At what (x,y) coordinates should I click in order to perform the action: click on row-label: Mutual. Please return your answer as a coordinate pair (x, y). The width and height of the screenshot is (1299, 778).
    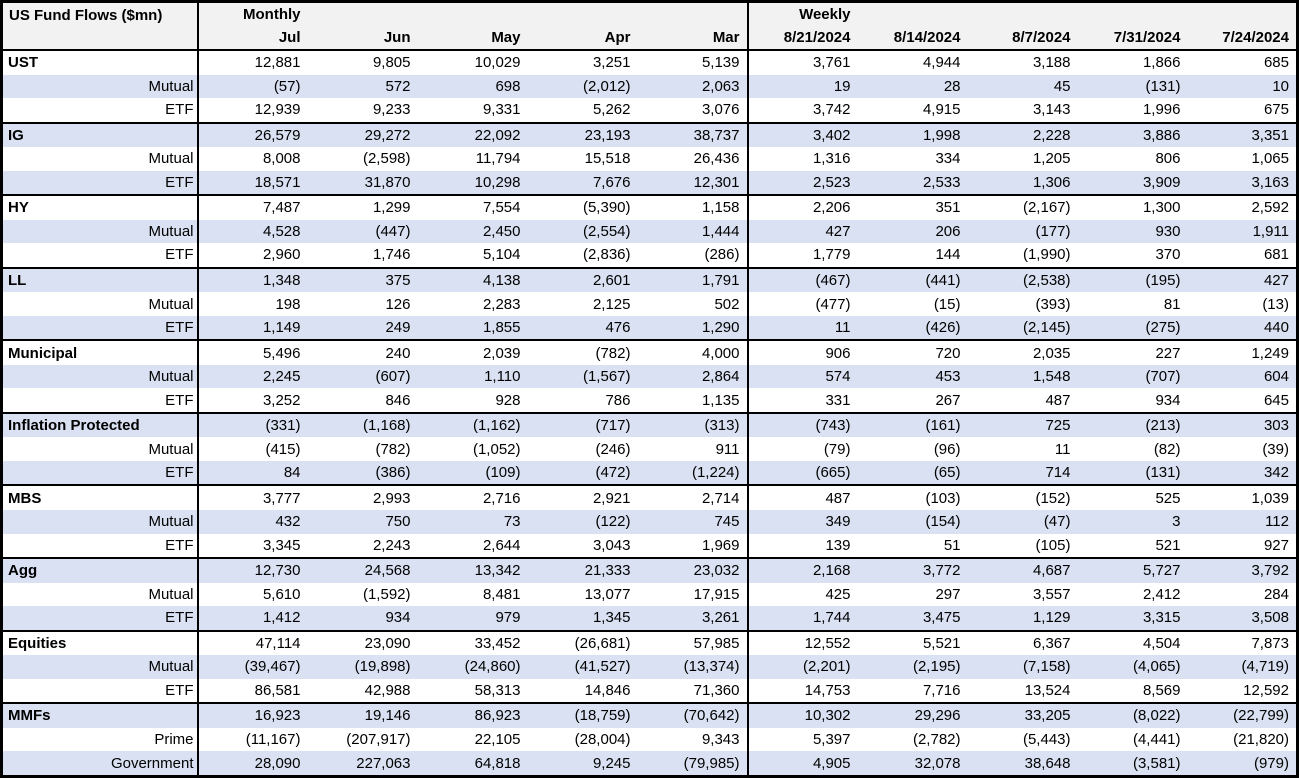
    Looking at the image, I should click on (100, 522).